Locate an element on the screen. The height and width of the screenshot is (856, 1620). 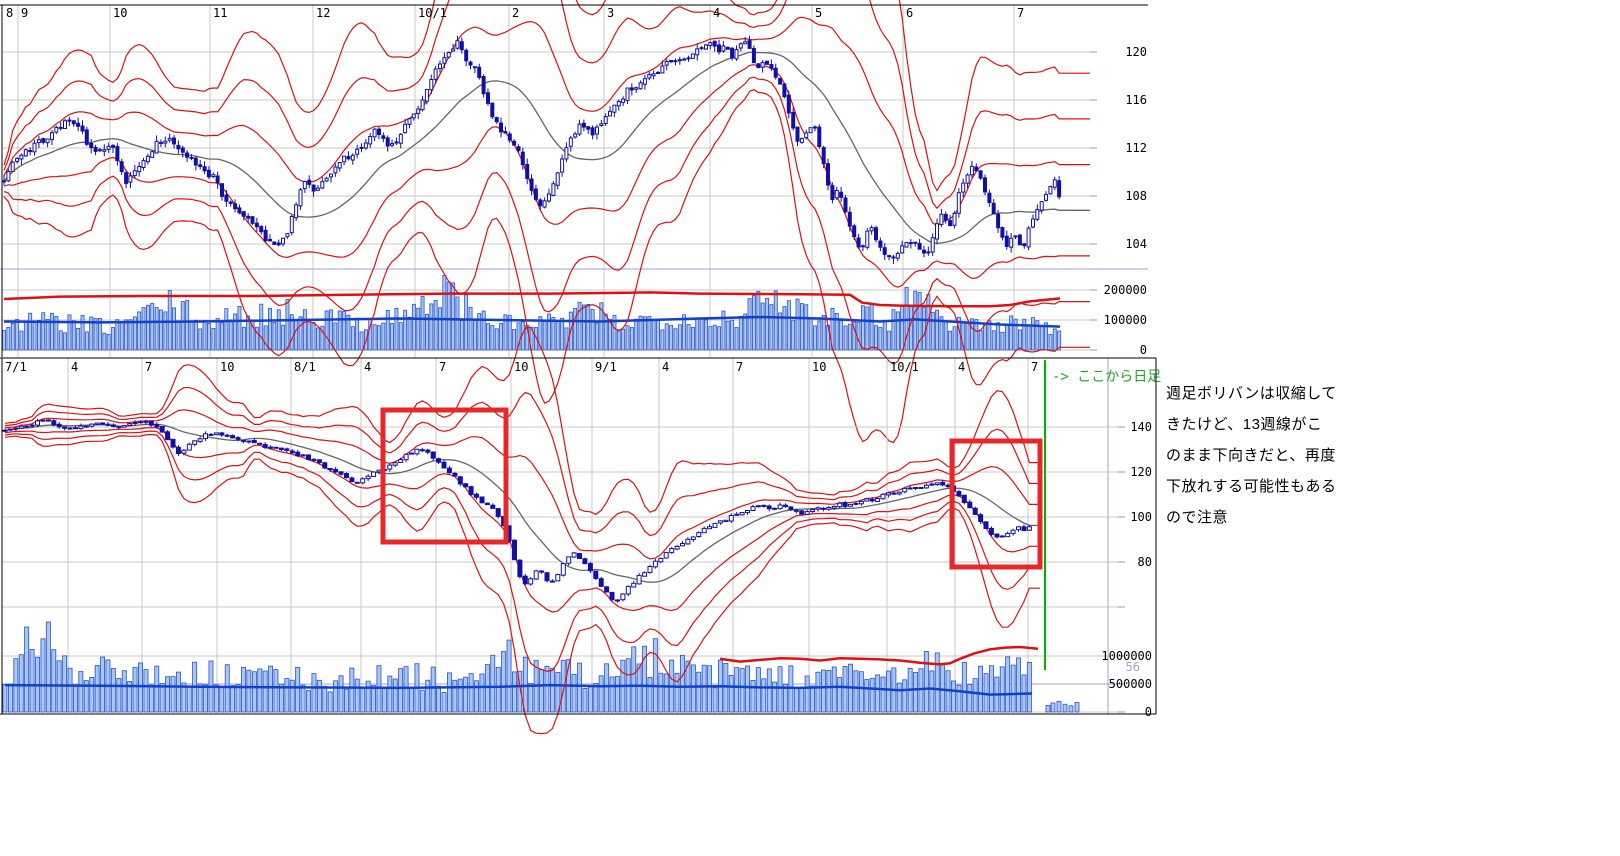
weekly-candlesticks is located at coordinates (517, 510).